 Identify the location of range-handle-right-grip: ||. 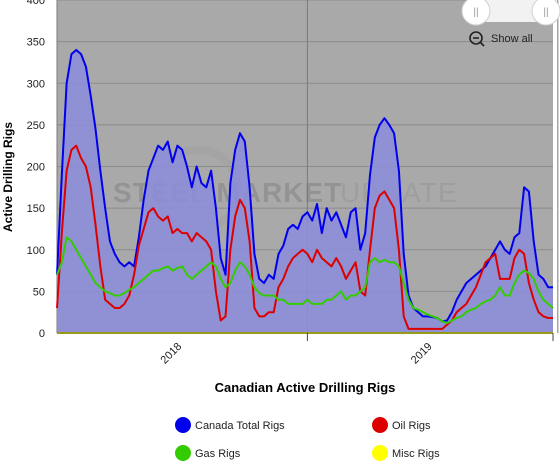
(545, 12).